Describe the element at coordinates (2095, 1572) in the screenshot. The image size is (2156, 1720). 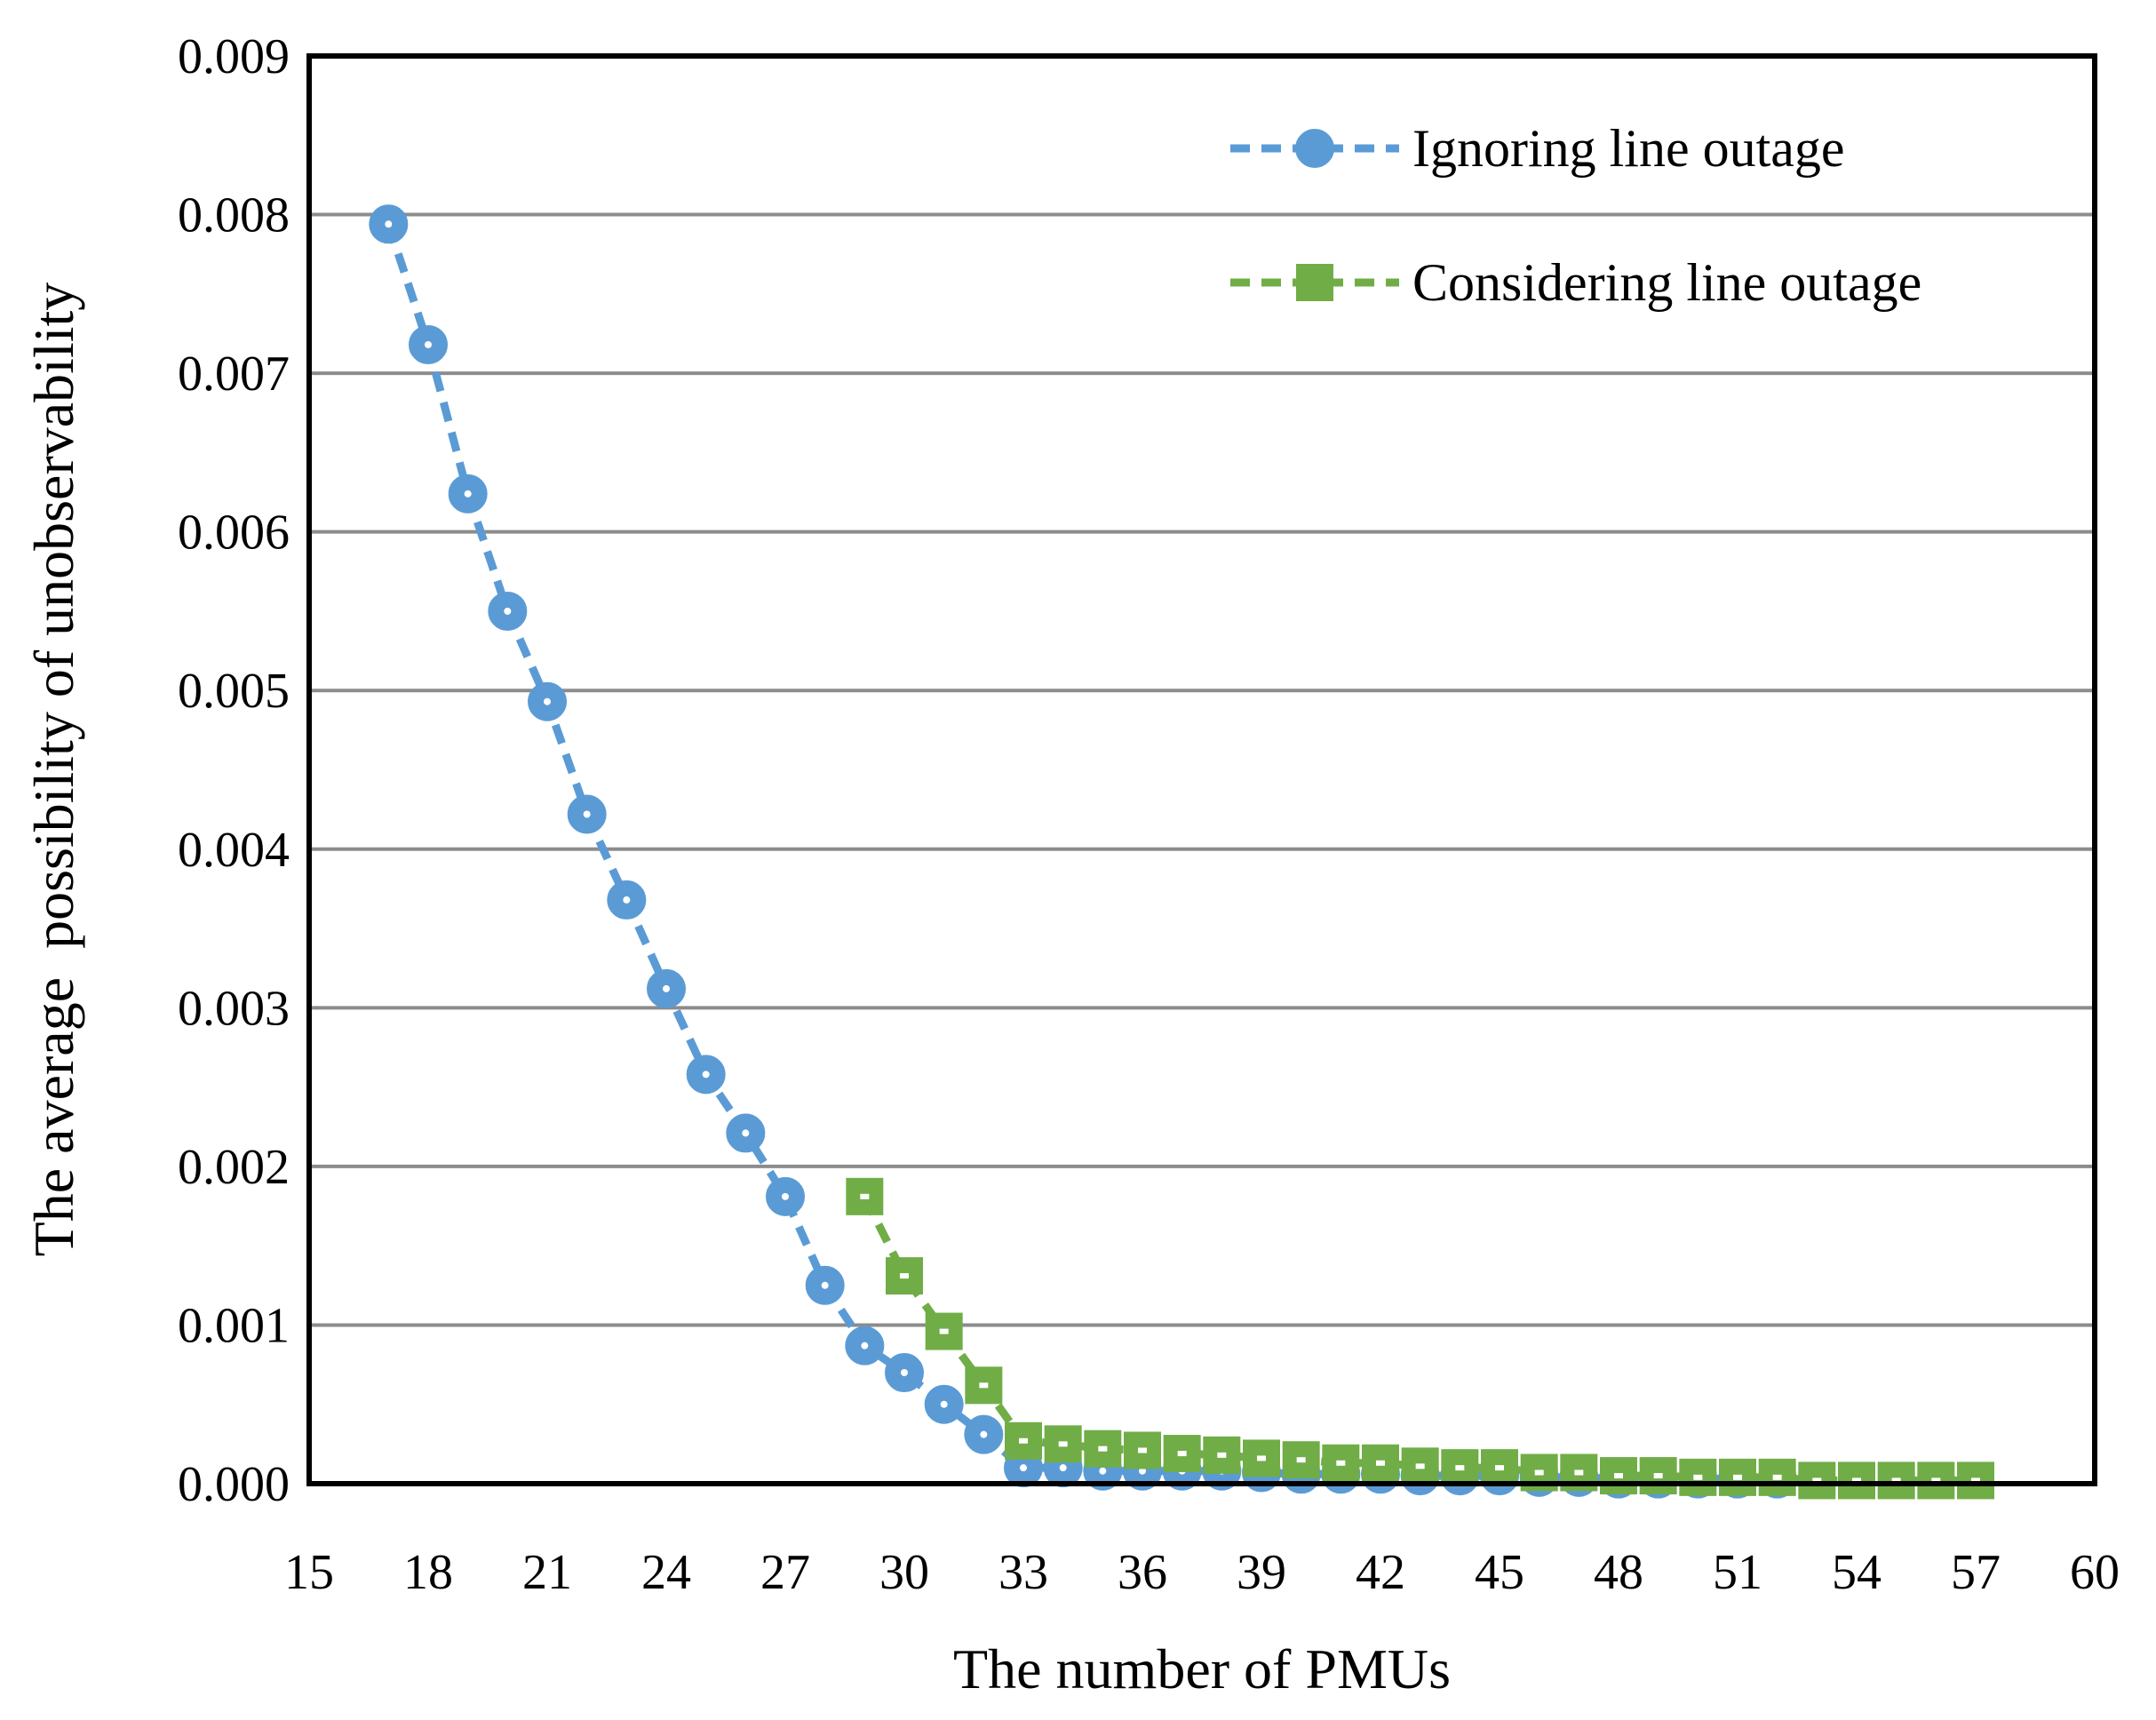
I see `x-tick-label: 60` at that location.